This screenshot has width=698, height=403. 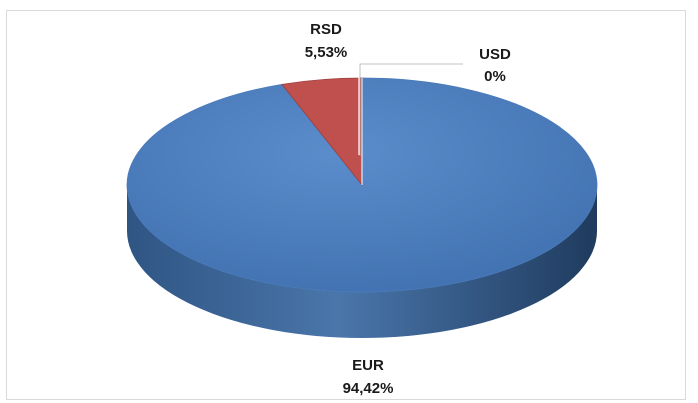 I want to click on usd-leader-line, so click(x=410, y=108).